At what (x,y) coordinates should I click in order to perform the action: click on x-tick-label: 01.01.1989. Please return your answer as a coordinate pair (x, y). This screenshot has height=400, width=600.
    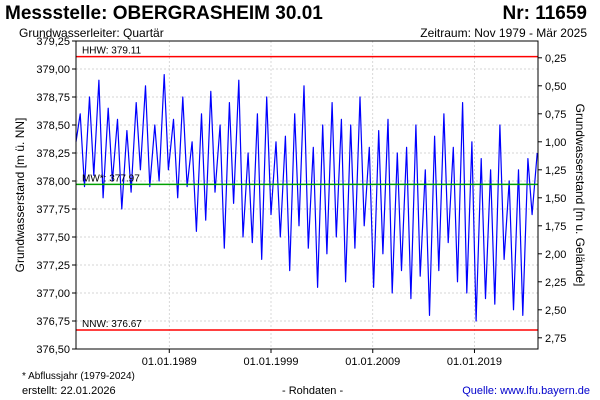
    Looking at the image, I should click on (169, 362).